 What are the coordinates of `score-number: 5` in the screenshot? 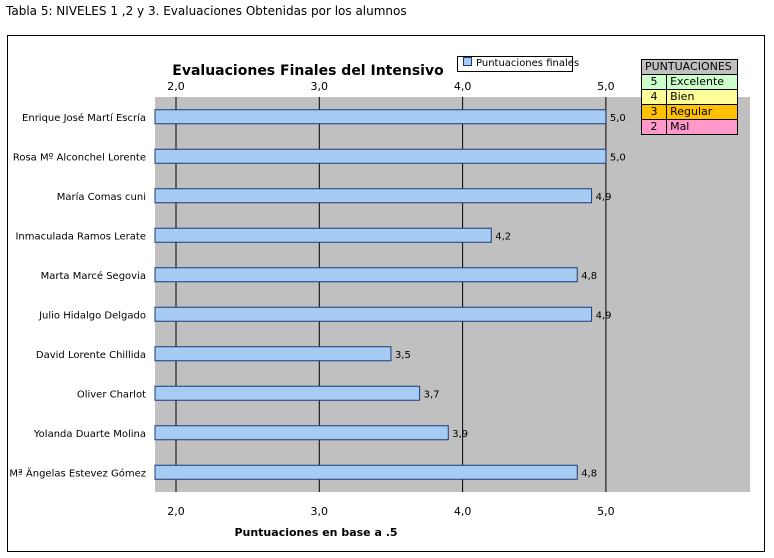 It's located at (654, 82).